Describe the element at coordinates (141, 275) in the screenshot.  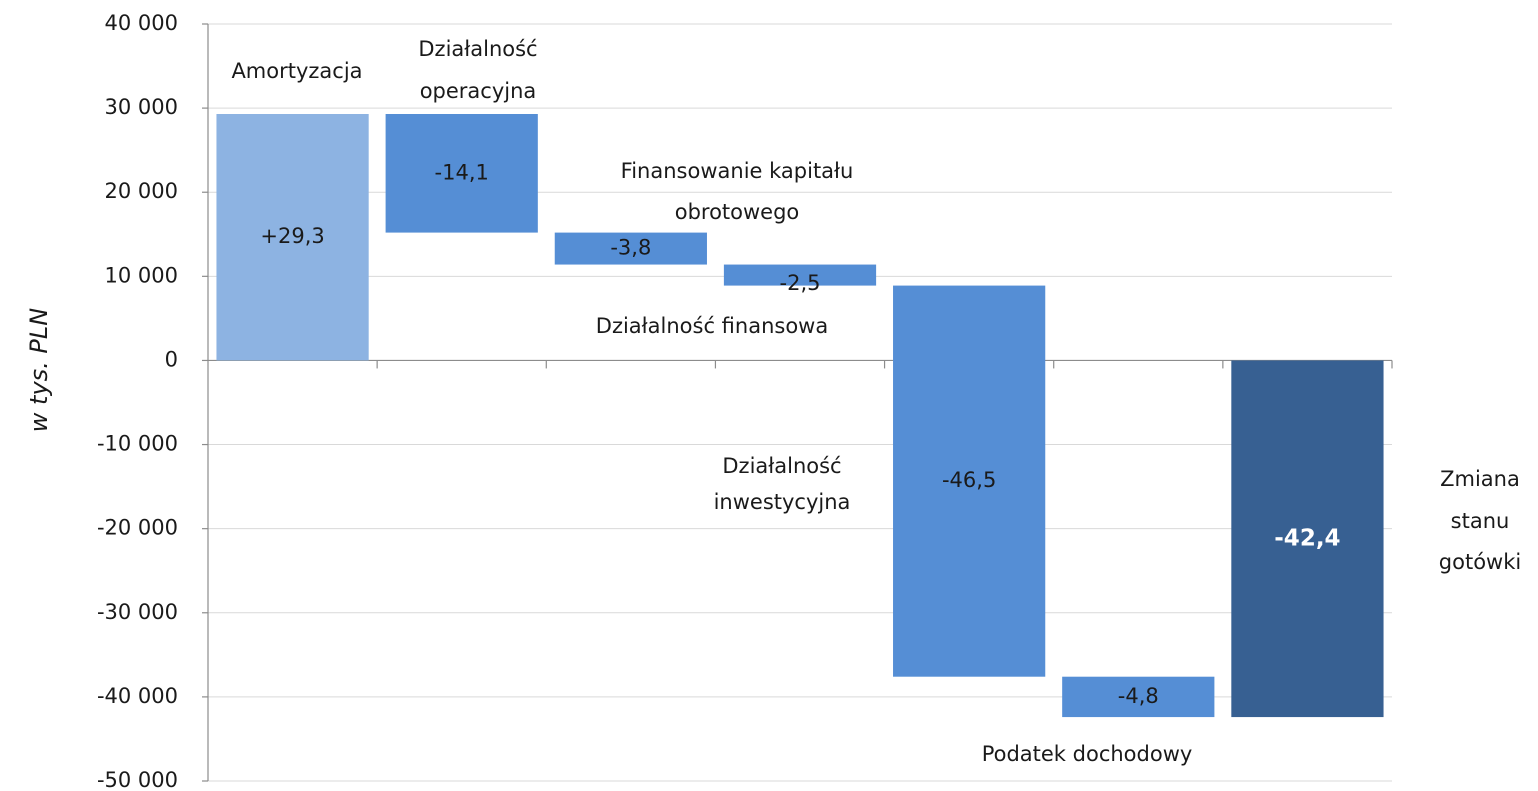
I see `y-tick-label: 10 000` at that location.